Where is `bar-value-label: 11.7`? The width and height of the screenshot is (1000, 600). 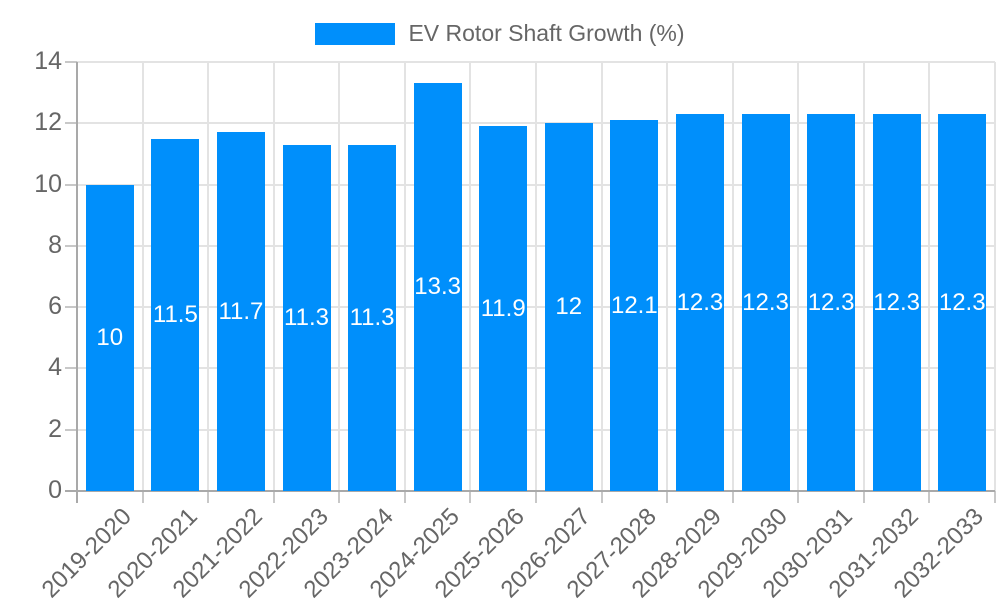
bar-value-label: 11.7 is located at coordinates (241, 311).